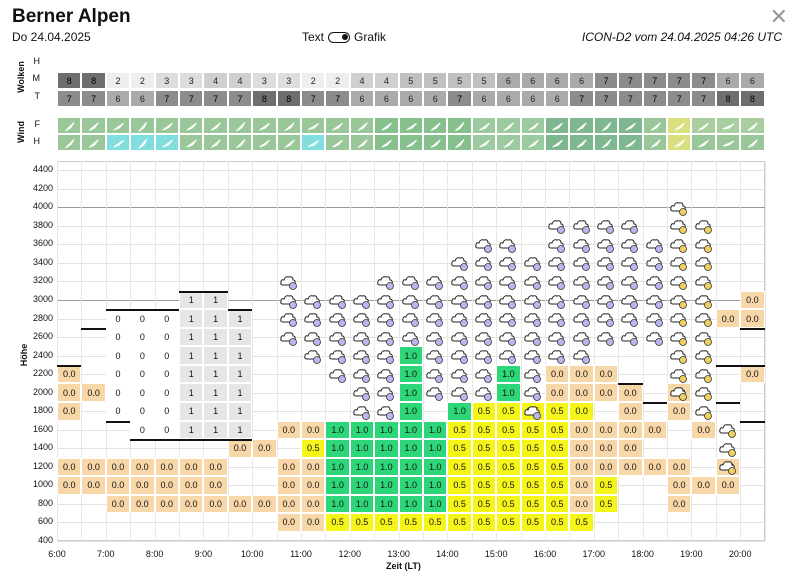 The image size is (800, 578). I want to click on x-axis-tick-label: 15:00, so click(496, 554).